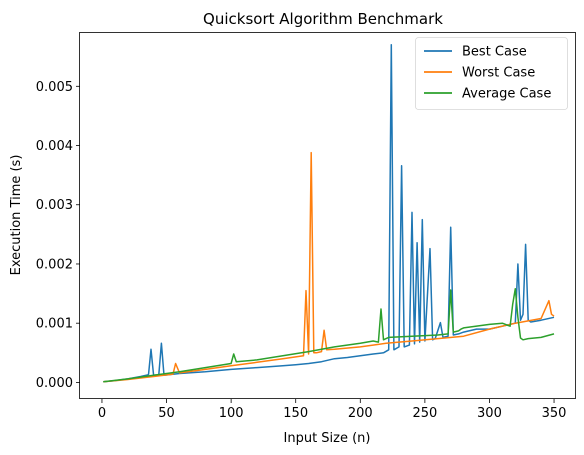 The height and width of the screenshot is (455, 584). I want to click on legend-box, so click(491, 73).